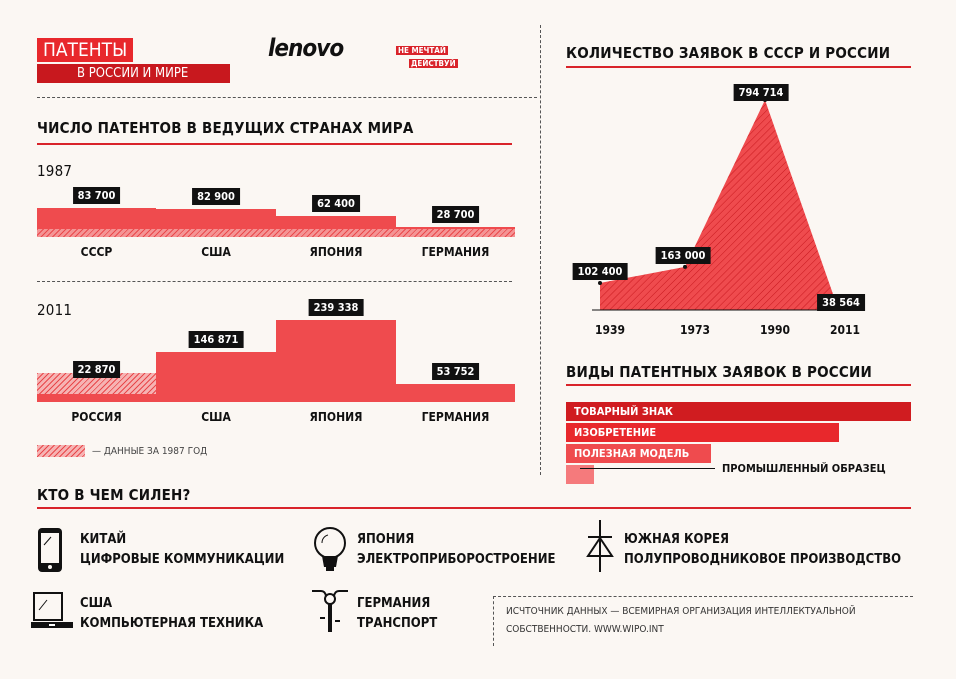 Image resolution: width=956 pixels, height=679 pixels. What do you see at coordinates (738, 411) in the screenshot?
I see `type-bar: ТОВАРНЫЙ ЗНАК` at bounding box center [738, 411].